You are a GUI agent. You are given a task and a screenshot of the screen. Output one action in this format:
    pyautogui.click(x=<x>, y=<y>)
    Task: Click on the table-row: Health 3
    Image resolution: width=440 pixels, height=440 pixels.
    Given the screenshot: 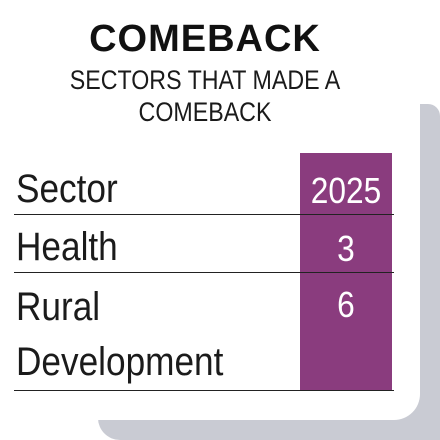 What is the action you would take?
    pyautogui.click(x=204, y=243)
    